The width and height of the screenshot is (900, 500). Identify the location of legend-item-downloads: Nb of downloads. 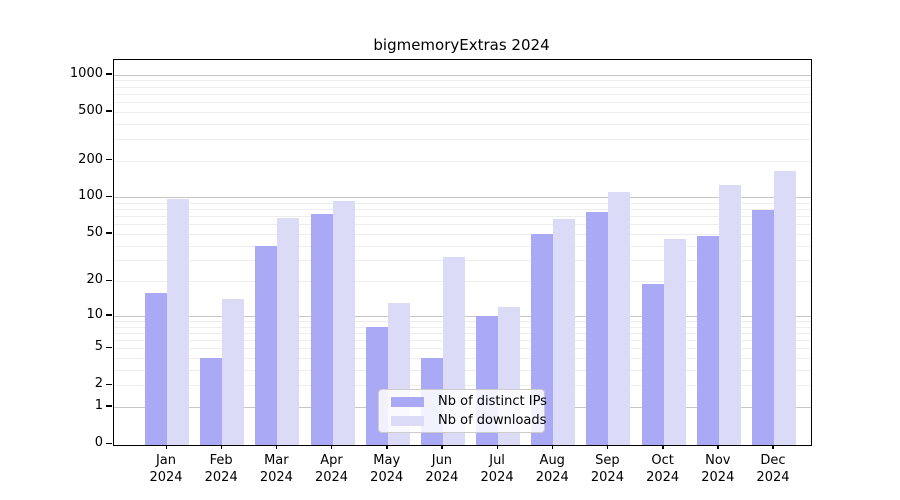
(468, 420).